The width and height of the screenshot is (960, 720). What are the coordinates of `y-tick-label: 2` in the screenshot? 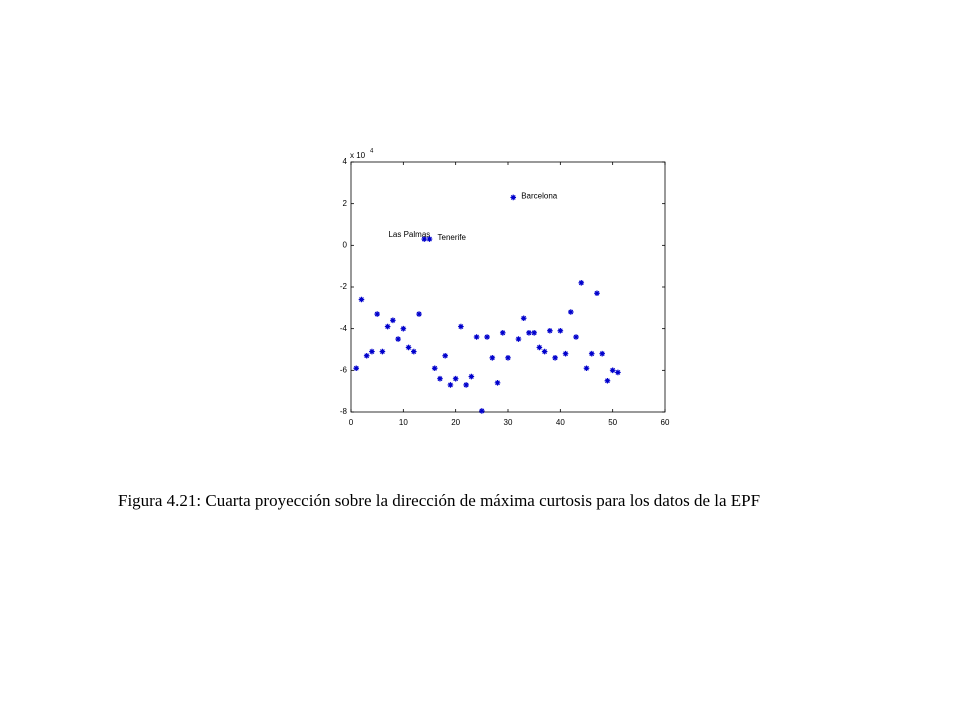 It's located at (345, 203).